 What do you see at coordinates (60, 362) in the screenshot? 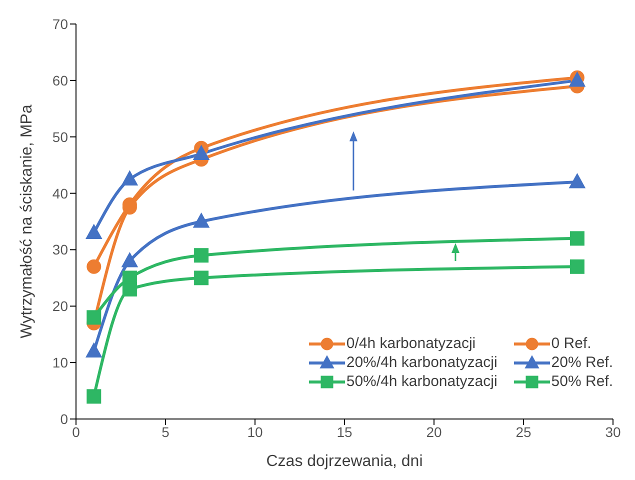
I see `y-tick-label: 10` at bounding box center [60, 362].